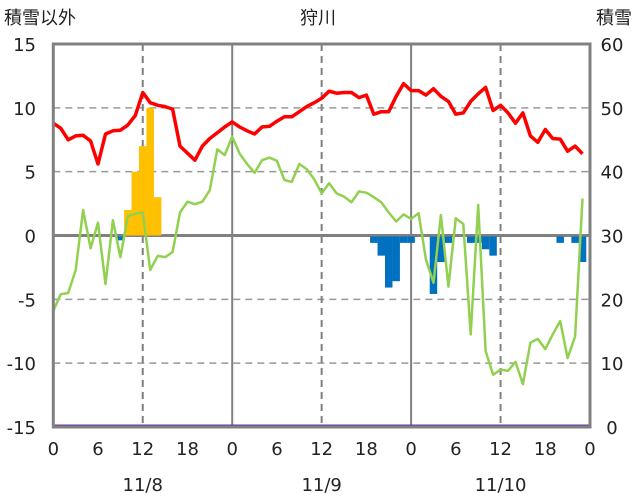 The height and width of the screenshot is (501, 636). Describe the element at coordinates (24, 45) in the screenshot. I see `left-tick-label: 15` at that location.